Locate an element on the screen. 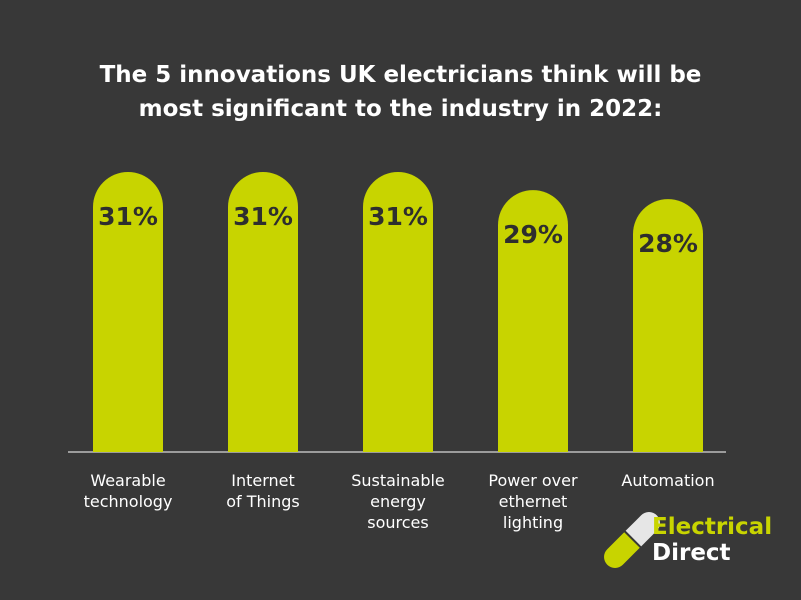 This screenshot has height=600, width=801. x-tick-label: Sustainable energy sources is located at coordinates (398, 501).